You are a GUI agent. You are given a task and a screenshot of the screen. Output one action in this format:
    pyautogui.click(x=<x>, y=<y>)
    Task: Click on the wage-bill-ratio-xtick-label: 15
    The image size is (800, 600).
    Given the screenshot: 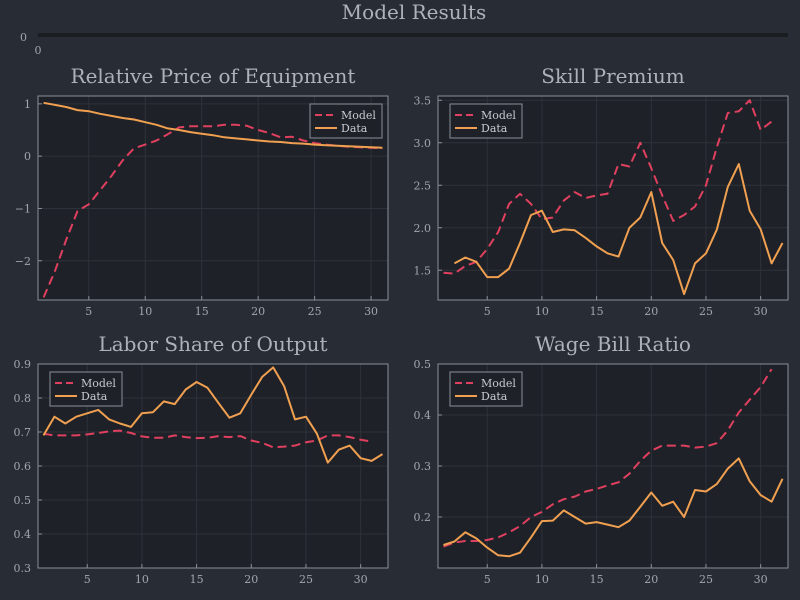 What is the action you would take?
    pyautogui.click(x=597, y=579)
    